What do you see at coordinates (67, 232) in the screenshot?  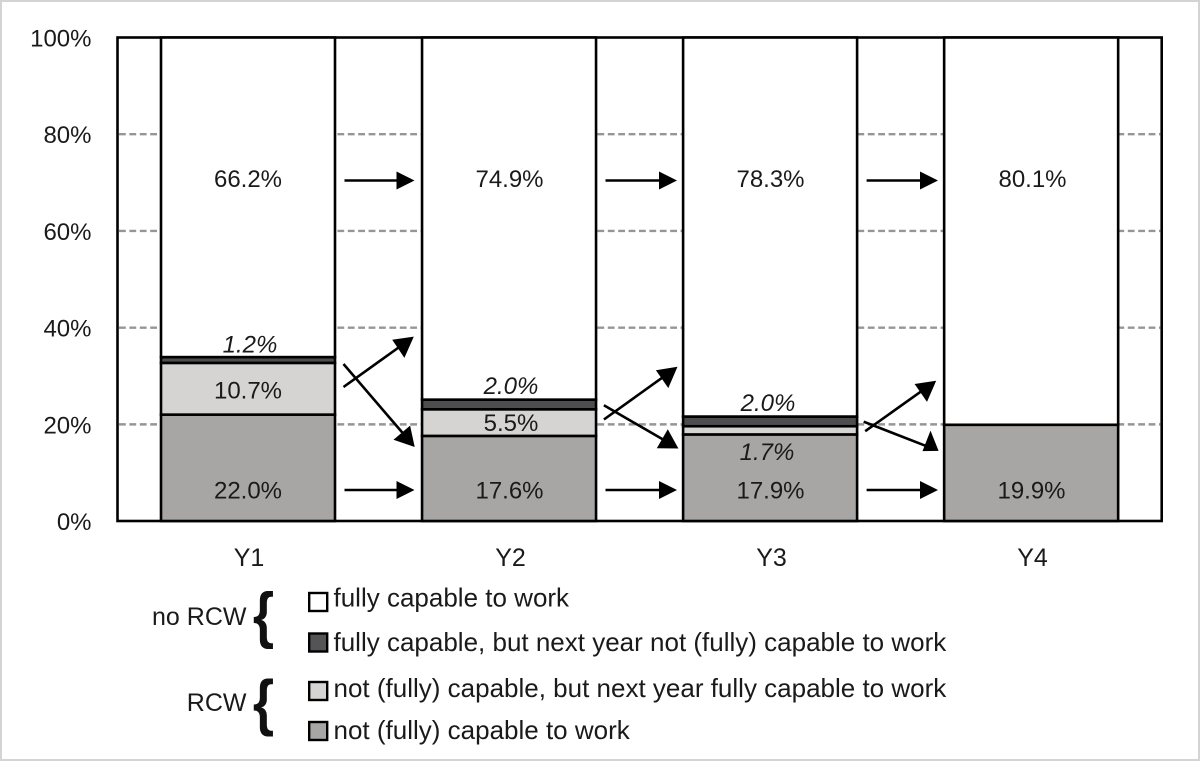 I see `svg-text: 60%` at bounding box center [67, 232].